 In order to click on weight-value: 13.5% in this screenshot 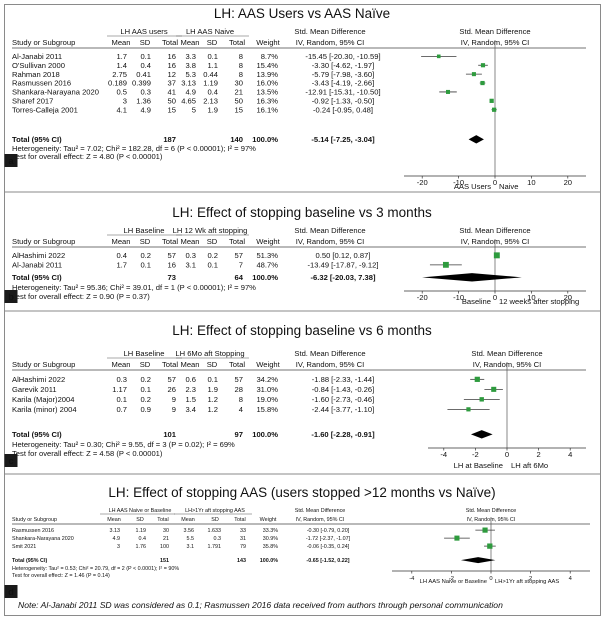, I will do `click(267, 92)`.